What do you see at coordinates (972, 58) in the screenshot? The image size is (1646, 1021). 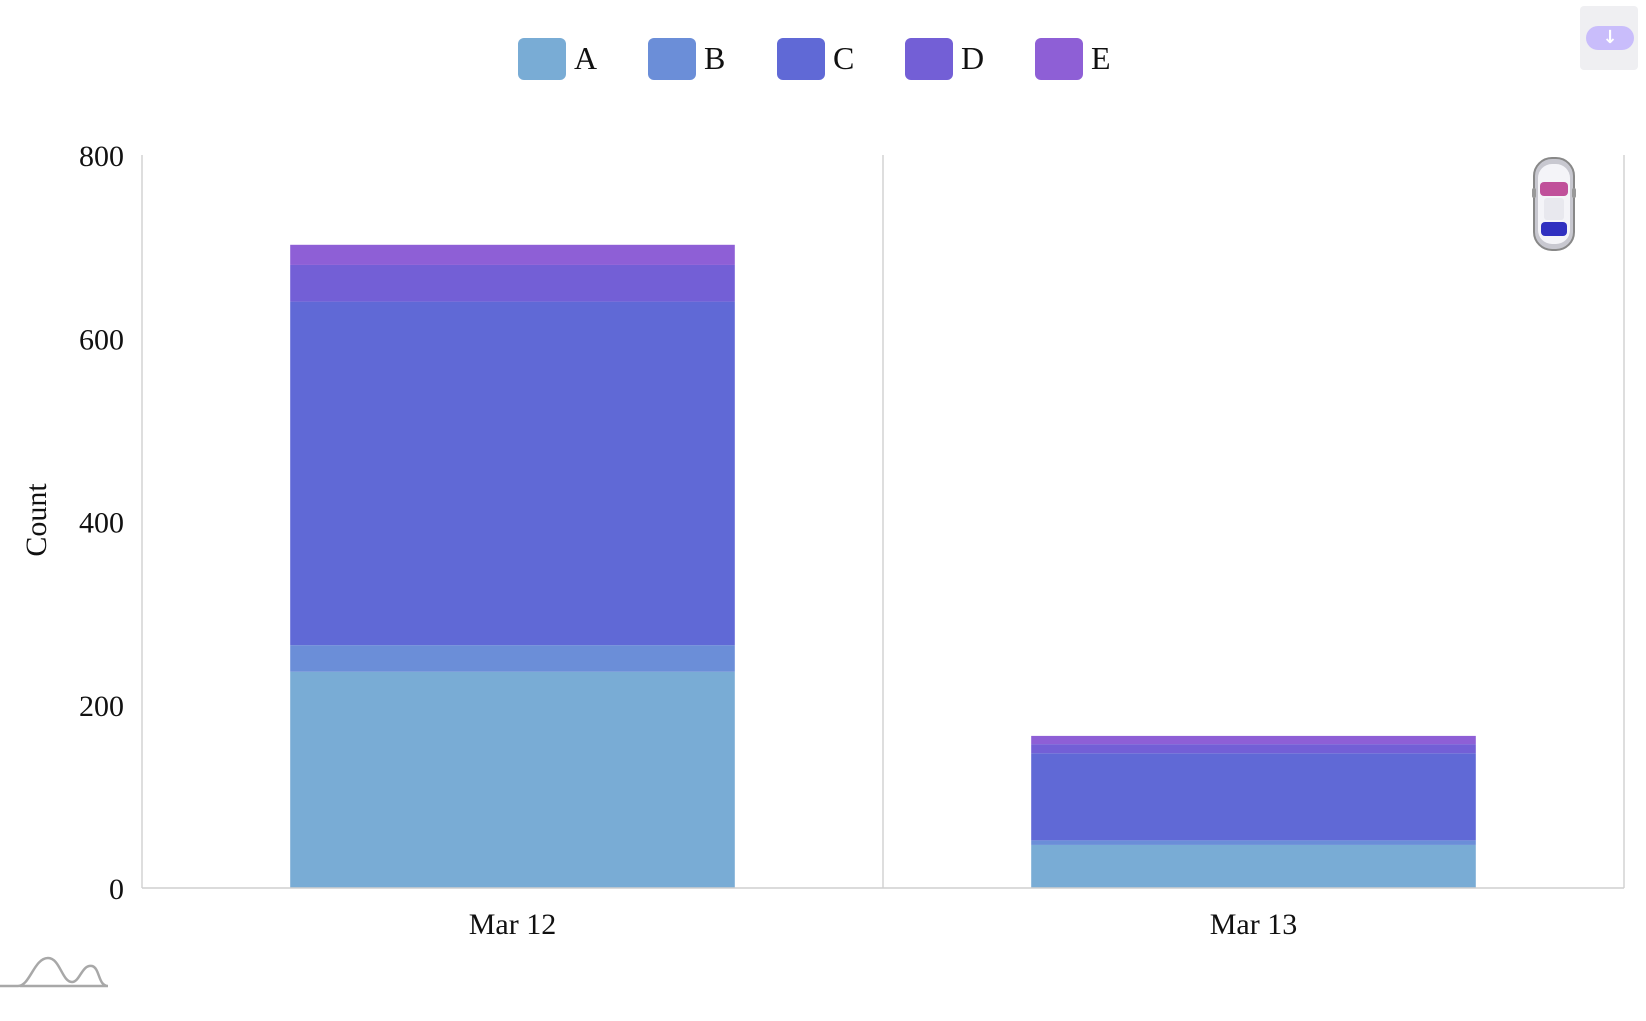 I see `legend-label-d: D` at bounding box center [972, 58].